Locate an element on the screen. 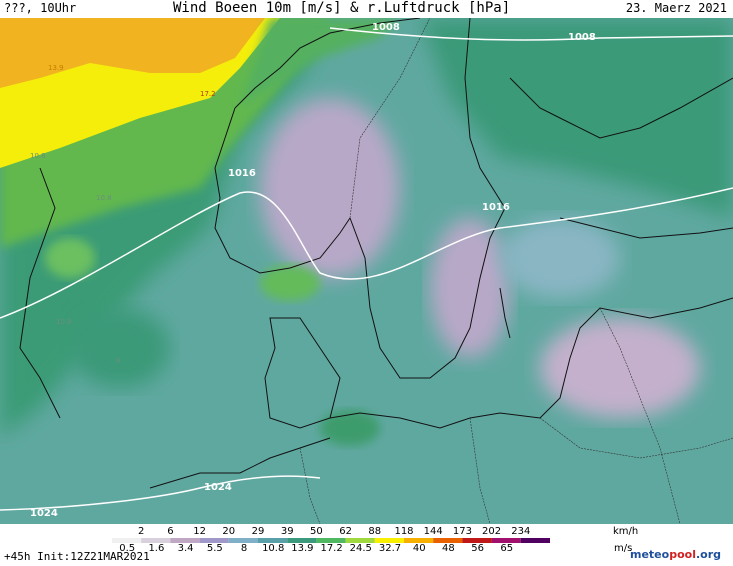 The width and height of the screenshot is (733, 566). legend-kmh-tick: 20 is located at coordinates (228, 531).